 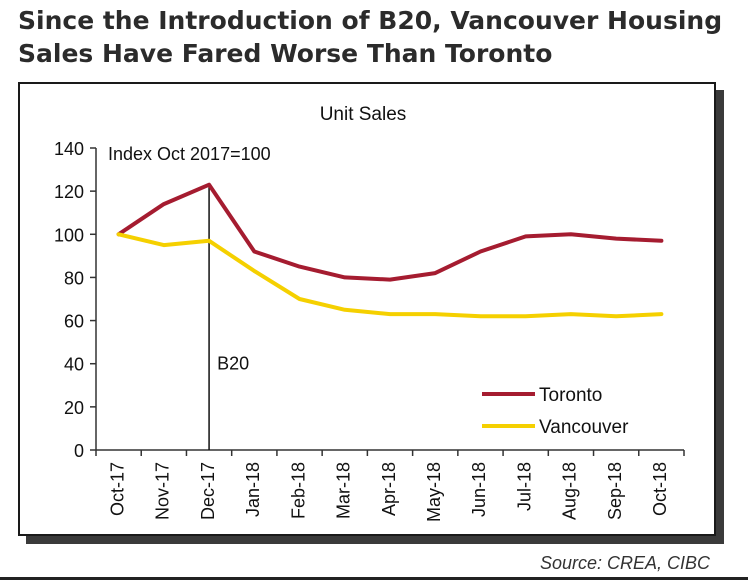 I want to click on x-tick-label: Oct-17, so click(x=117, y=489).